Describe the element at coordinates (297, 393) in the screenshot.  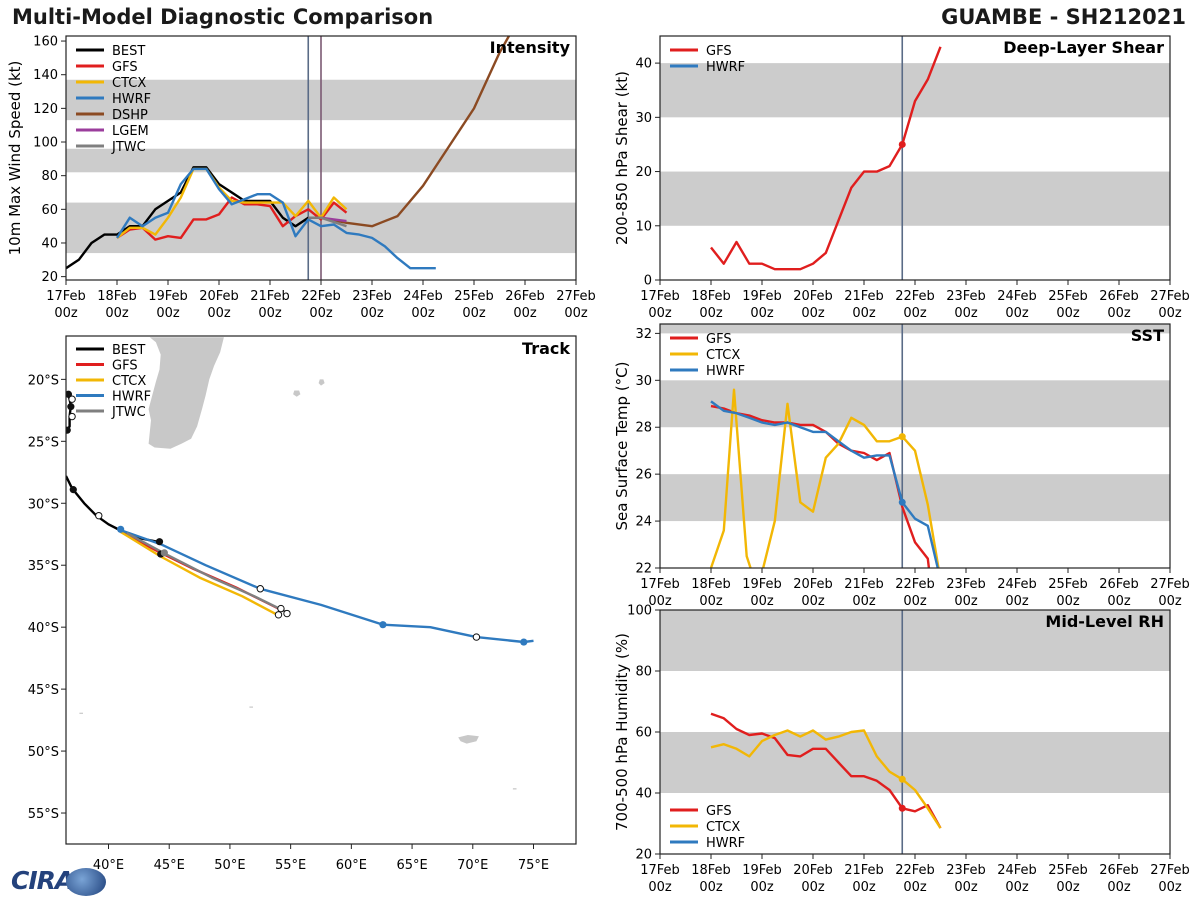
I see `land-reunion` at that location.